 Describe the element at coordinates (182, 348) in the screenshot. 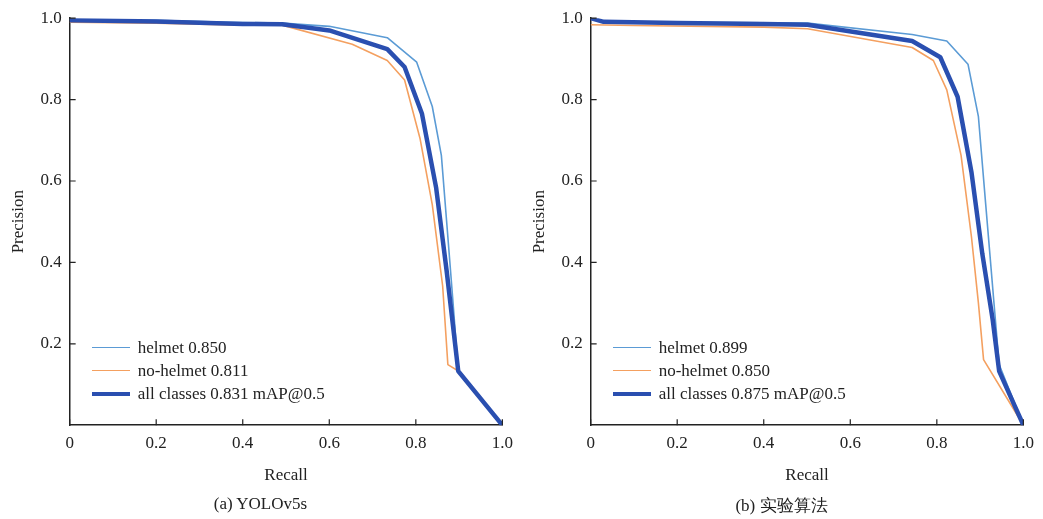

I see `legend-label: helmet 0.850` at that location.